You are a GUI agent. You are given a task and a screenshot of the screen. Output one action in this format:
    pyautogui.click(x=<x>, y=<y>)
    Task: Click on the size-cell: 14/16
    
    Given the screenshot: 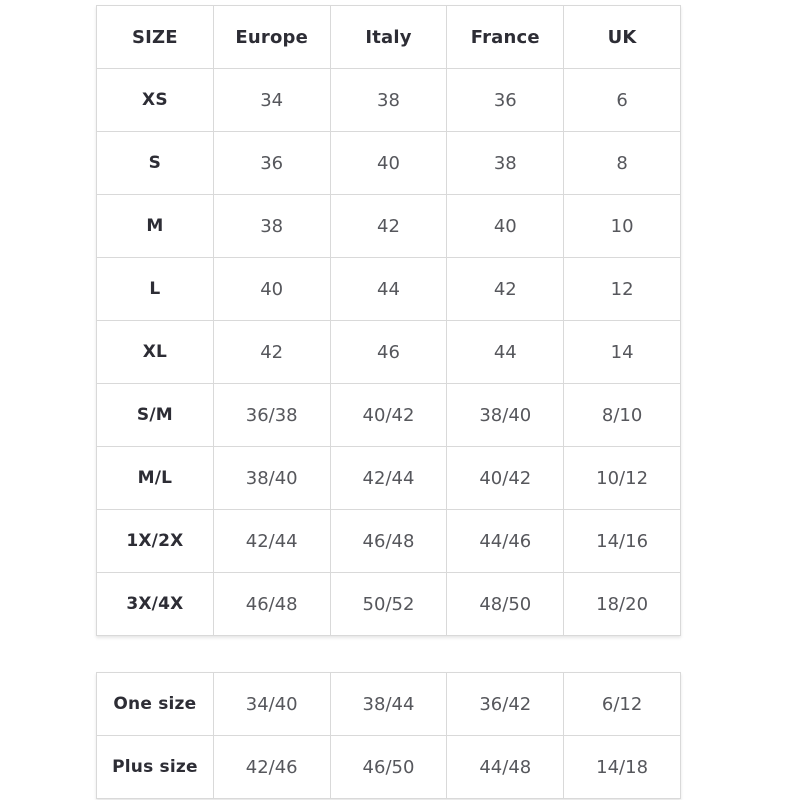 What is the action you would take?
    pyautogui.click(x=622, y=541)
    